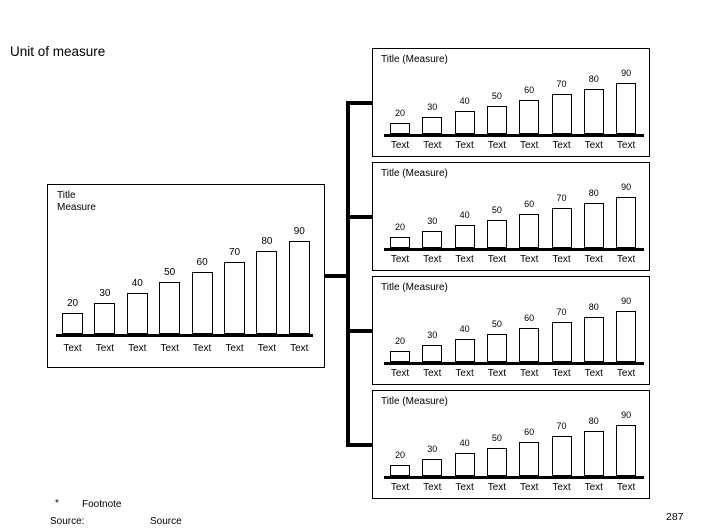 The width and height of the screenshot is (706, 529). What do you see at coordinates (76, 207) in the screenshot?
I see `chart-measure-label: Measure` at bounding box center [76, 207].